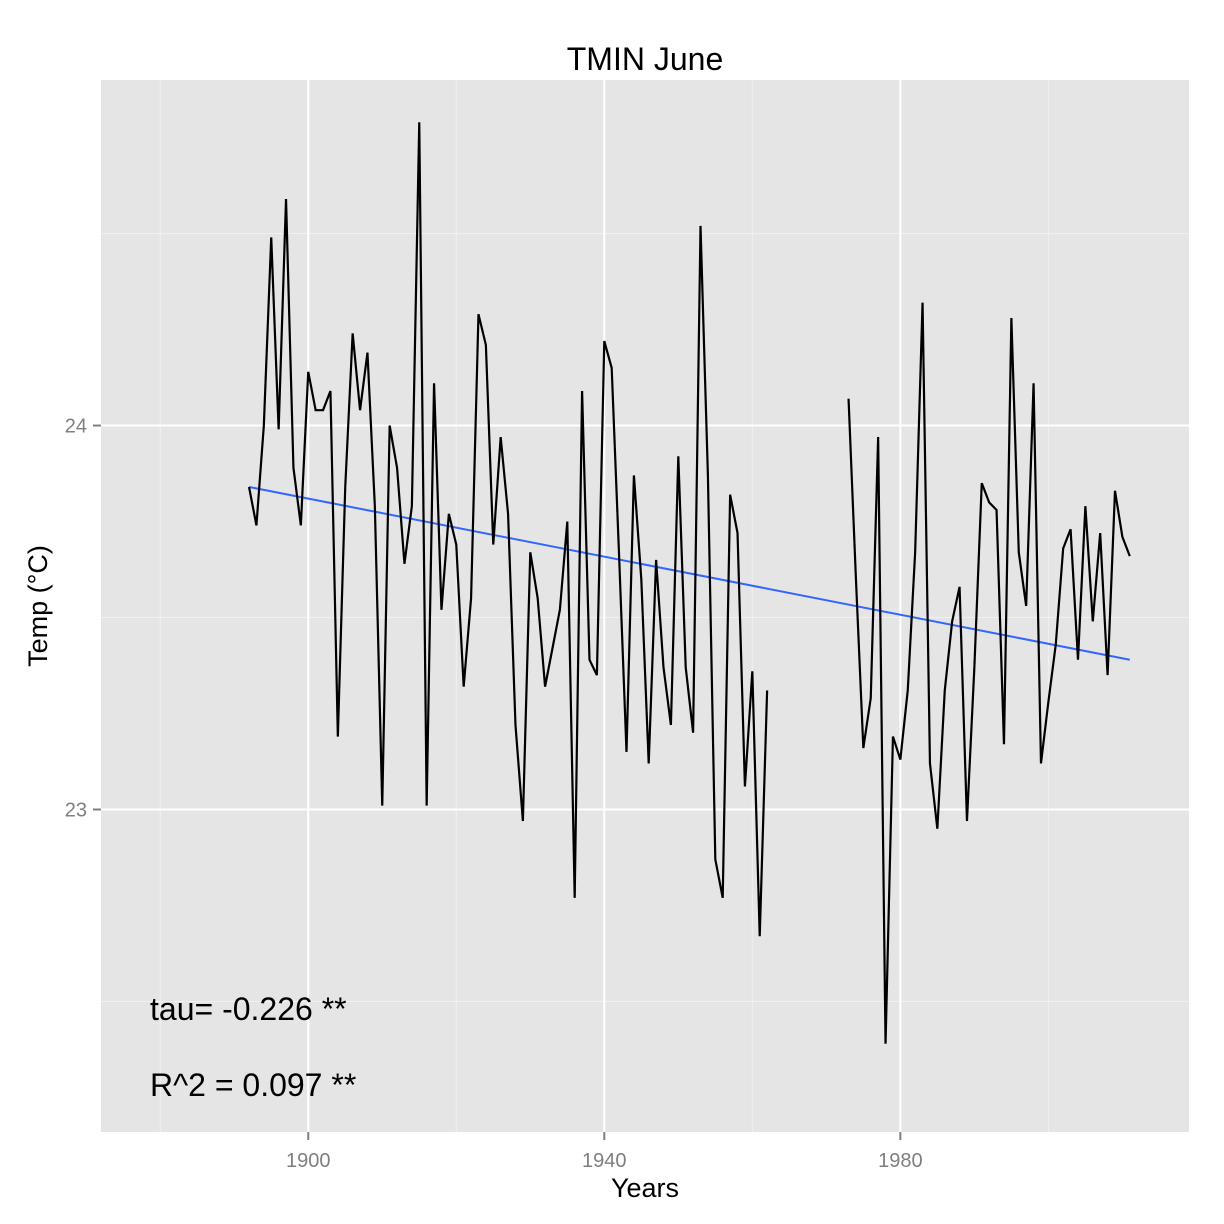 This screenshot has height=1224, width=1224. Describe the element at coordinates (76, 810) in the screenshot. I see `y-tick-label: 23` at that location.